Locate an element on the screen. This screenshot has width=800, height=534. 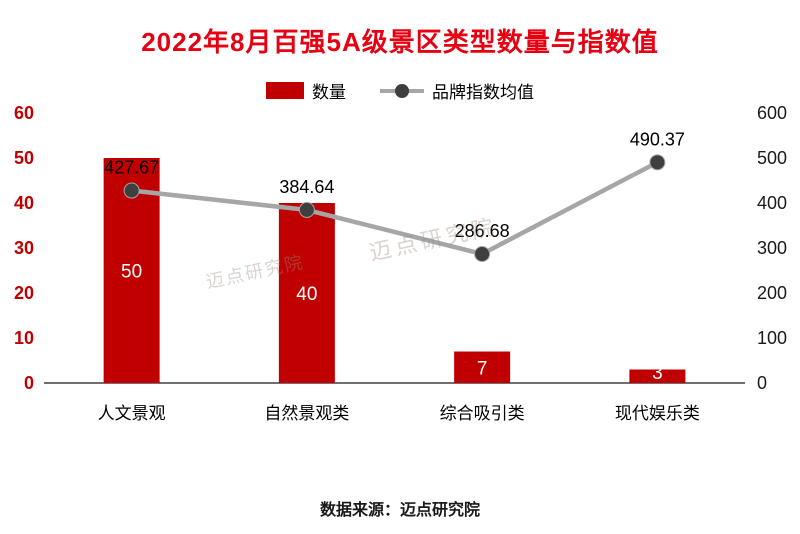
left-axis-tick-label: 10 is located at coordinates (24, 338).